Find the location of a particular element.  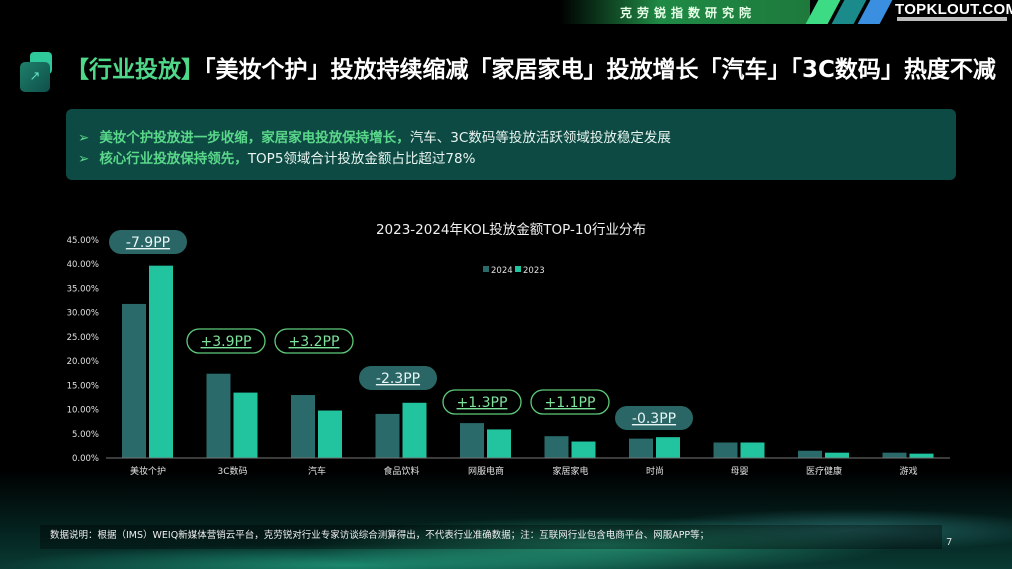

change-badge-label: +1.3PP is located at coordinates (482, 403).